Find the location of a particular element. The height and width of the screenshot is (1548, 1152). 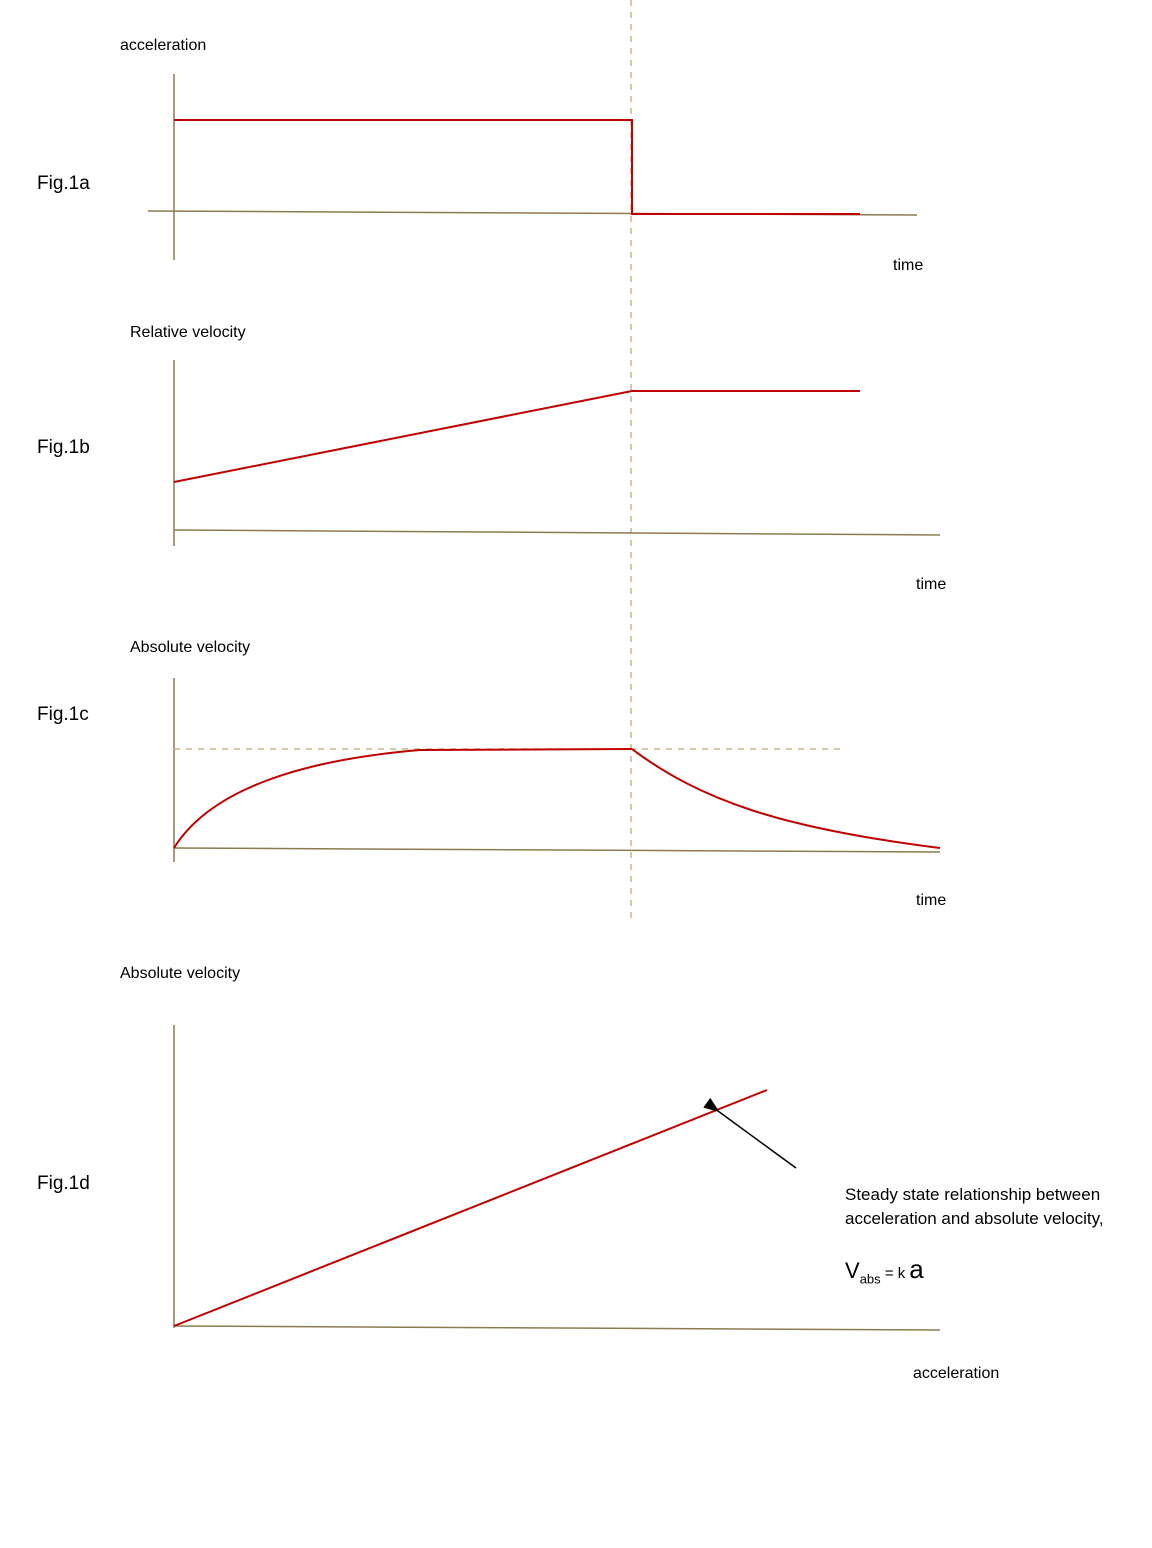

fig-1a-plot is located at coordinates (532, 167).